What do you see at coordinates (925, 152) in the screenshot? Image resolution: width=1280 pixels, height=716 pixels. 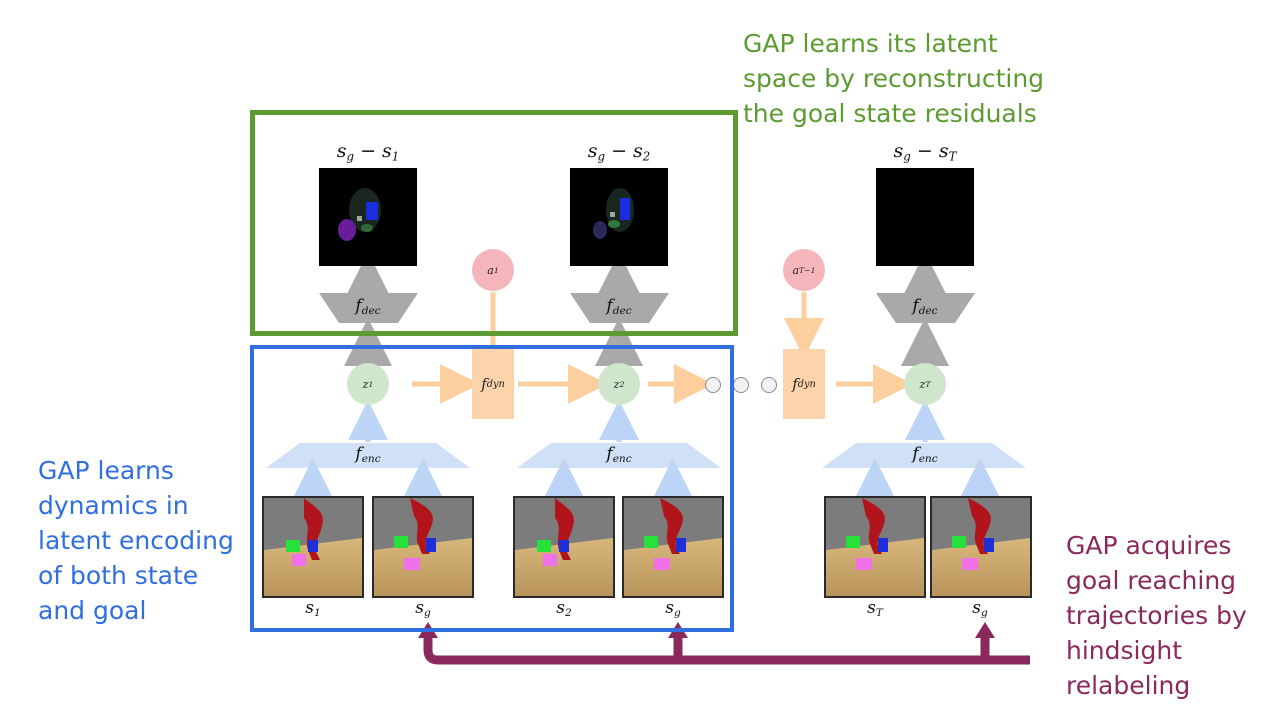 I see `residual-label: sg − sT` at bounding box center [925, 152].